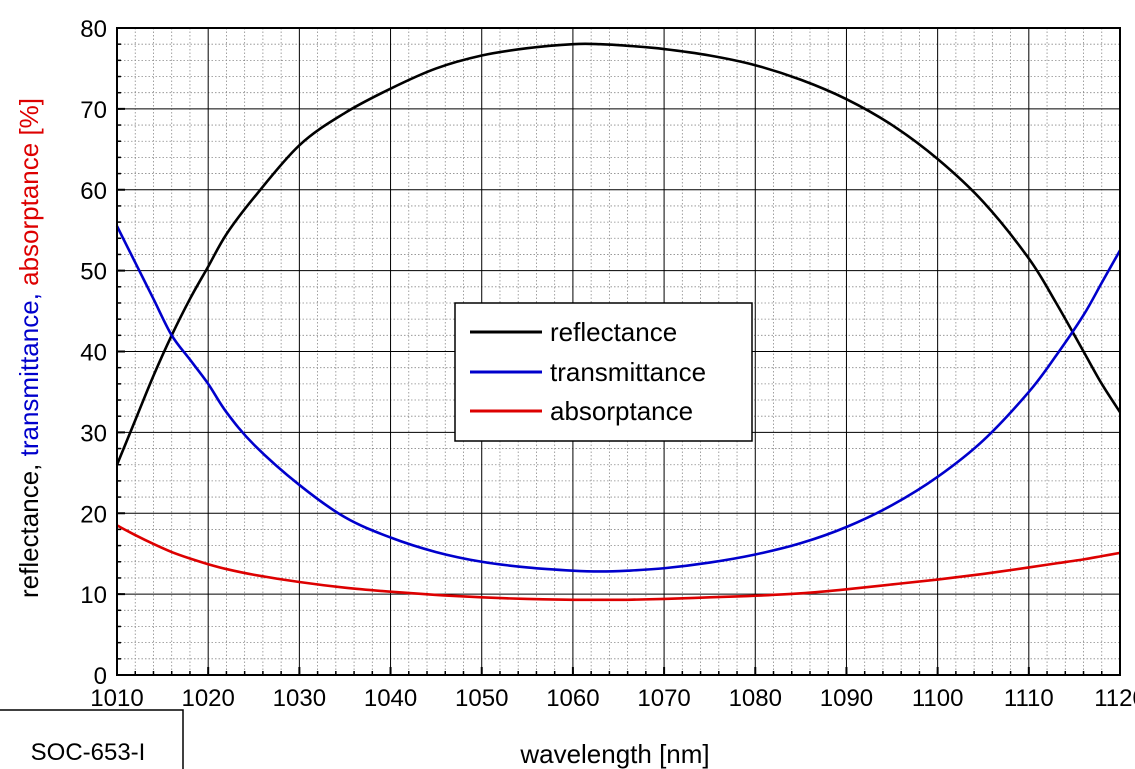  Describe the element at coordinates (207, 698) in the screenshot. I see `x-tick-label: 1020` at that location.